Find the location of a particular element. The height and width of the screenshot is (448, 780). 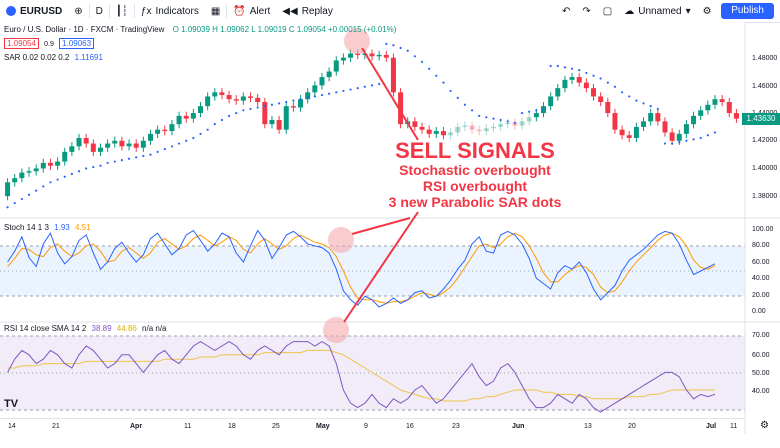

axis-settings-button: ⚙ is located at coordinates (764, 425).